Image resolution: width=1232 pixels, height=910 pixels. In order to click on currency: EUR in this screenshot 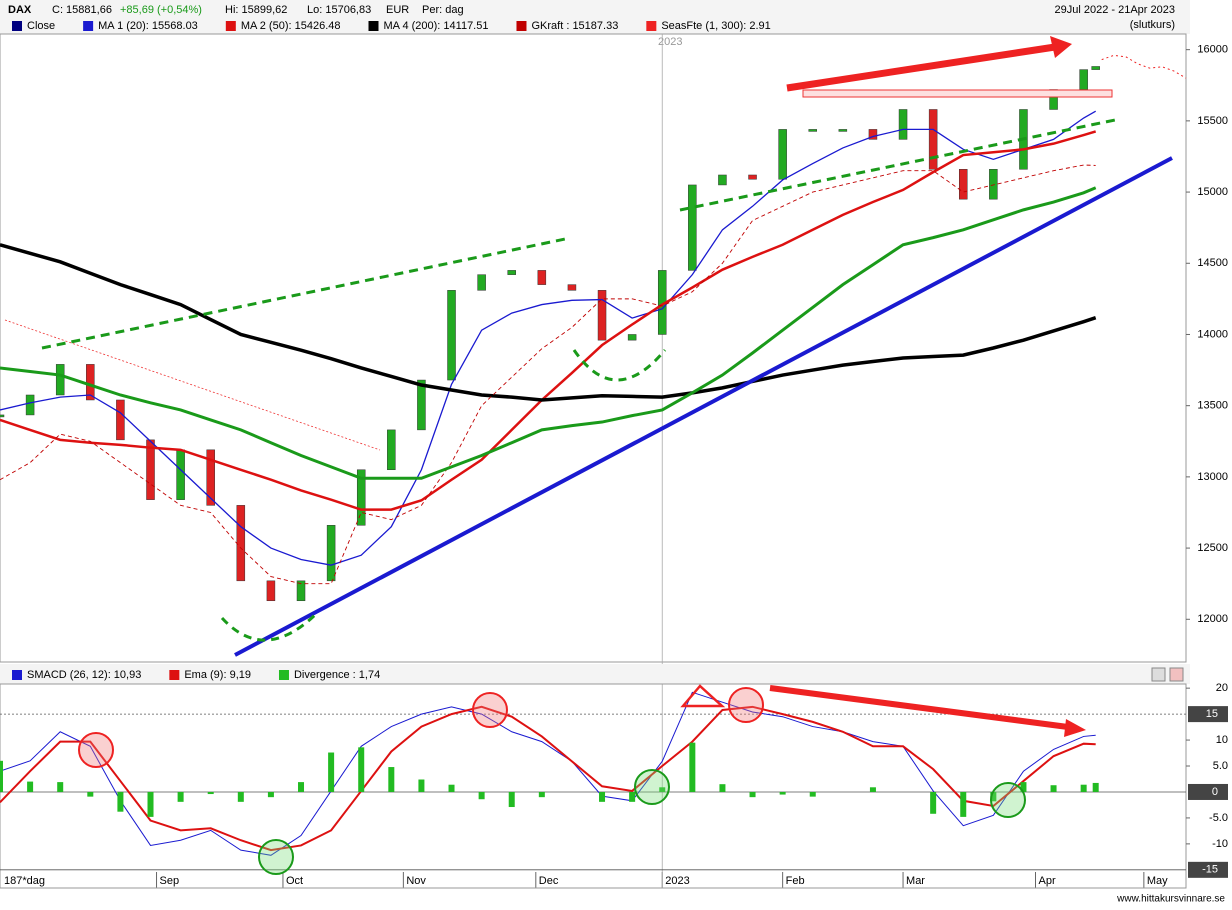, I will do `click(397, 10)`.